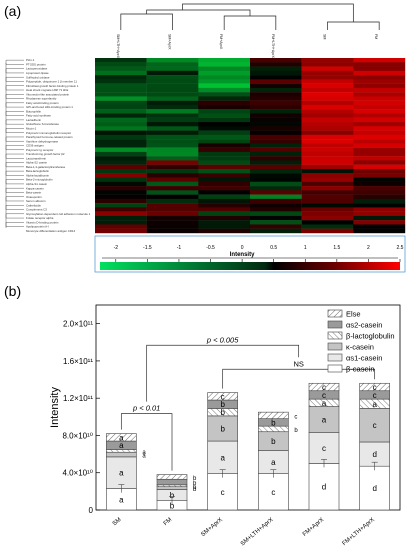 This screenshot has width=410, height=550. What do you see at coordinates (36, 184) in the screenshot?
I see `protein-label: Alpha-S1 casein` at bounding box center [36, 184].